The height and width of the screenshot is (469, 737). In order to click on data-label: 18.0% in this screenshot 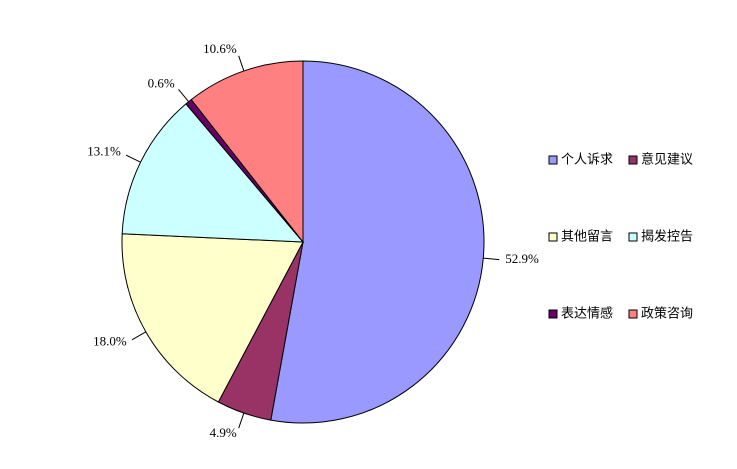, I will do `click(110, 341)`.